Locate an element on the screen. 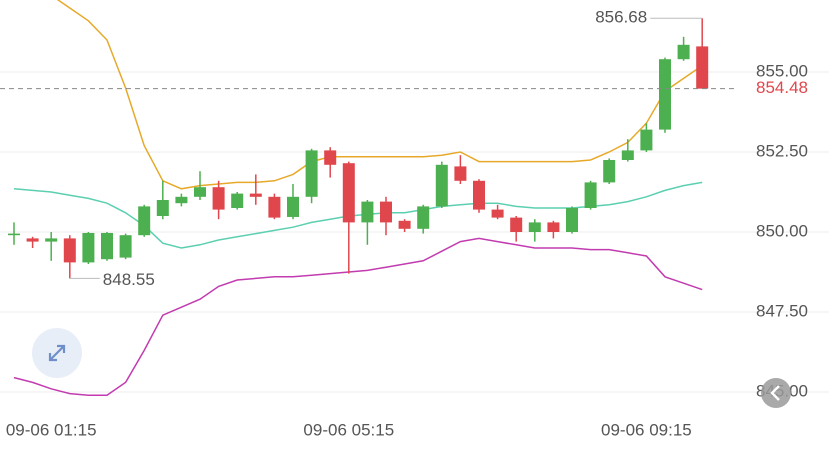 The width and height of the screenshot is (829, 464). scroll-button is located at coordinates (776, 393).